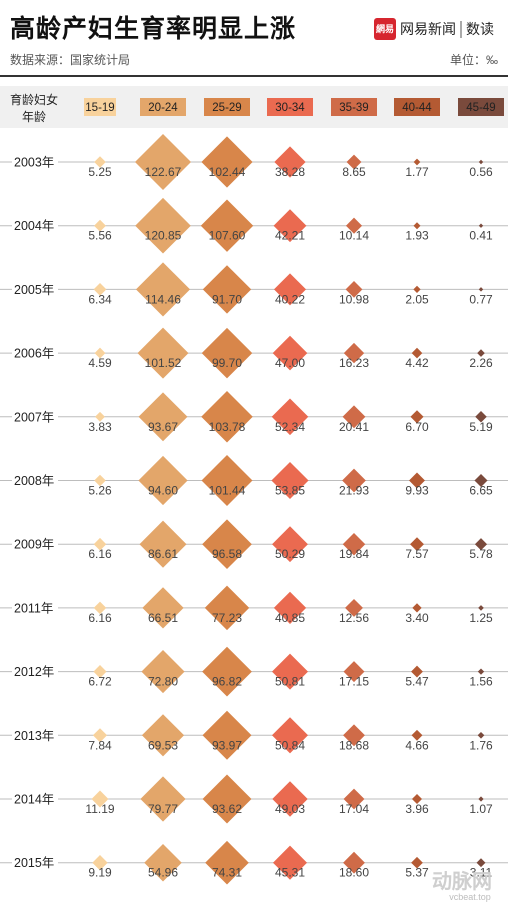 The width and height of the screenshot is (508, 904). I want to click on rate-value-30-34: 47.00, so click(290, 363).